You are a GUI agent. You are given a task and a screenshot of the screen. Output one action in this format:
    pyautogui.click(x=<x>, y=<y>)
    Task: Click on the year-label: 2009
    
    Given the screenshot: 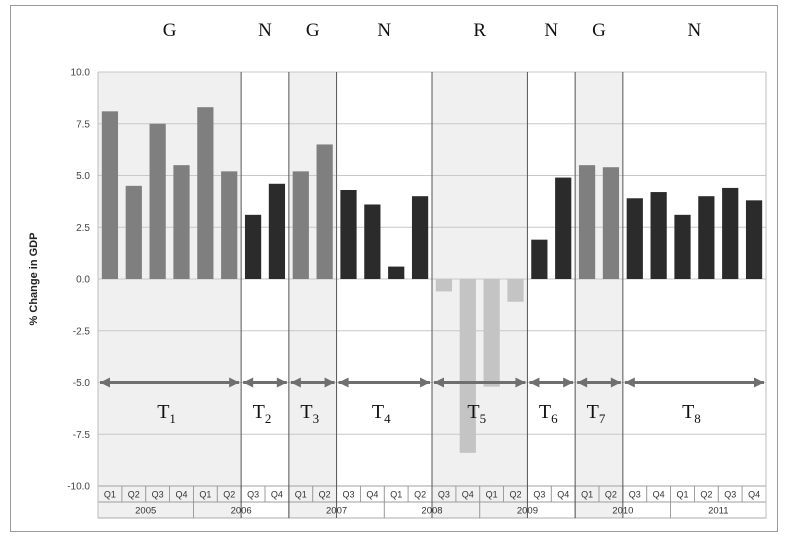 What is the action you would take?
    pyautogui.click(x=527, y=511)
    